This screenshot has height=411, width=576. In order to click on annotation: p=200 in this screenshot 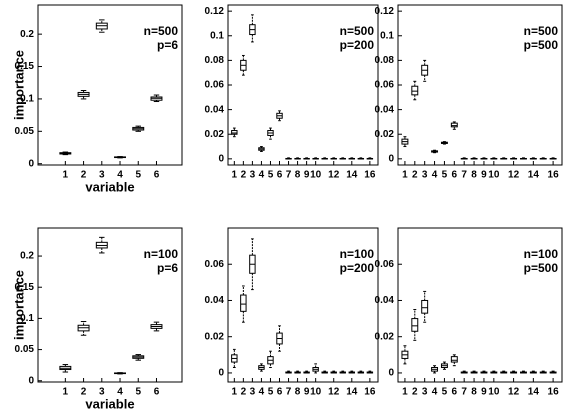, I will do `click(357, 268)`.